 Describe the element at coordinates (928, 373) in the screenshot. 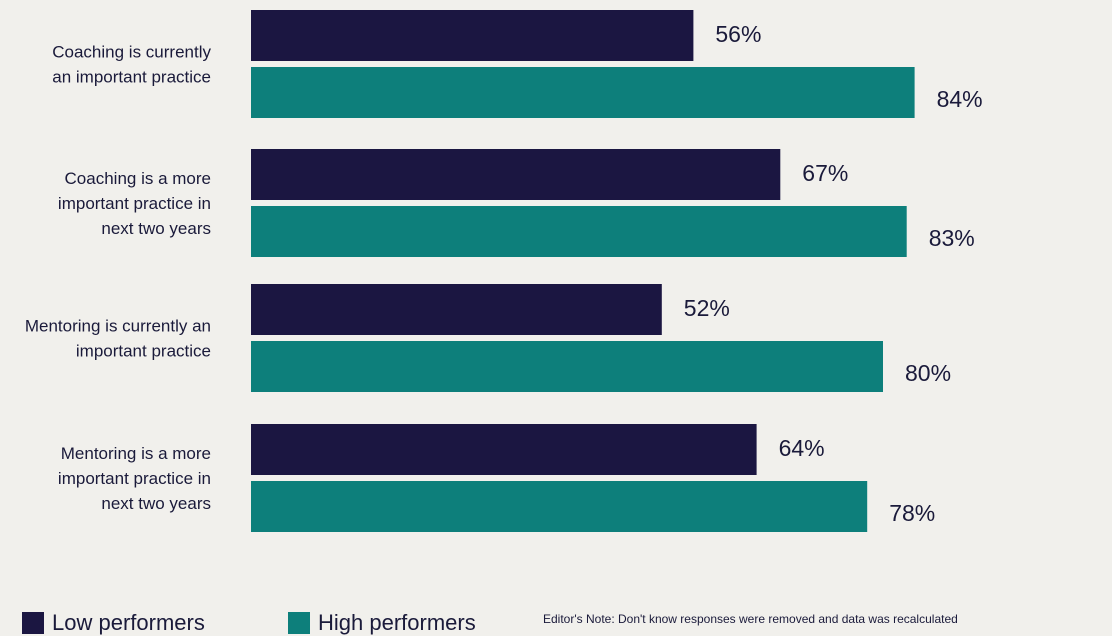

I see `bar-value-label: 80%` at that location.